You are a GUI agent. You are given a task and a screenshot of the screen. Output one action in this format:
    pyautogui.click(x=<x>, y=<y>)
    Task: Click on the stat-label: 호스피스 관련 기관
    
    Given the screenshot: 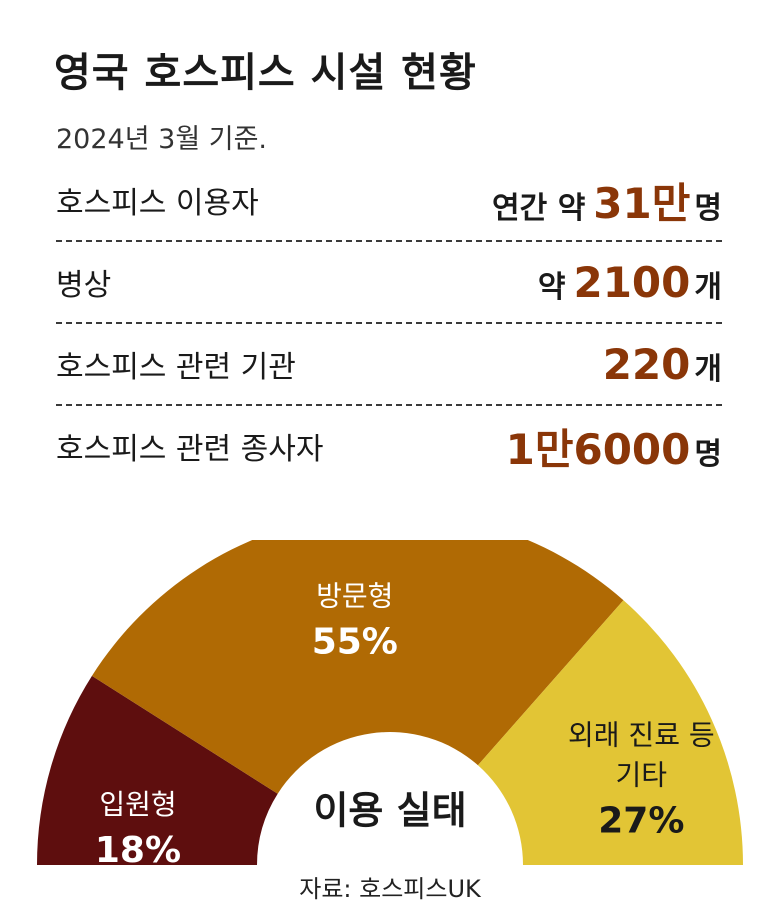 What is the action you would take?
    pyautogui.click(x=176, y=367)
    